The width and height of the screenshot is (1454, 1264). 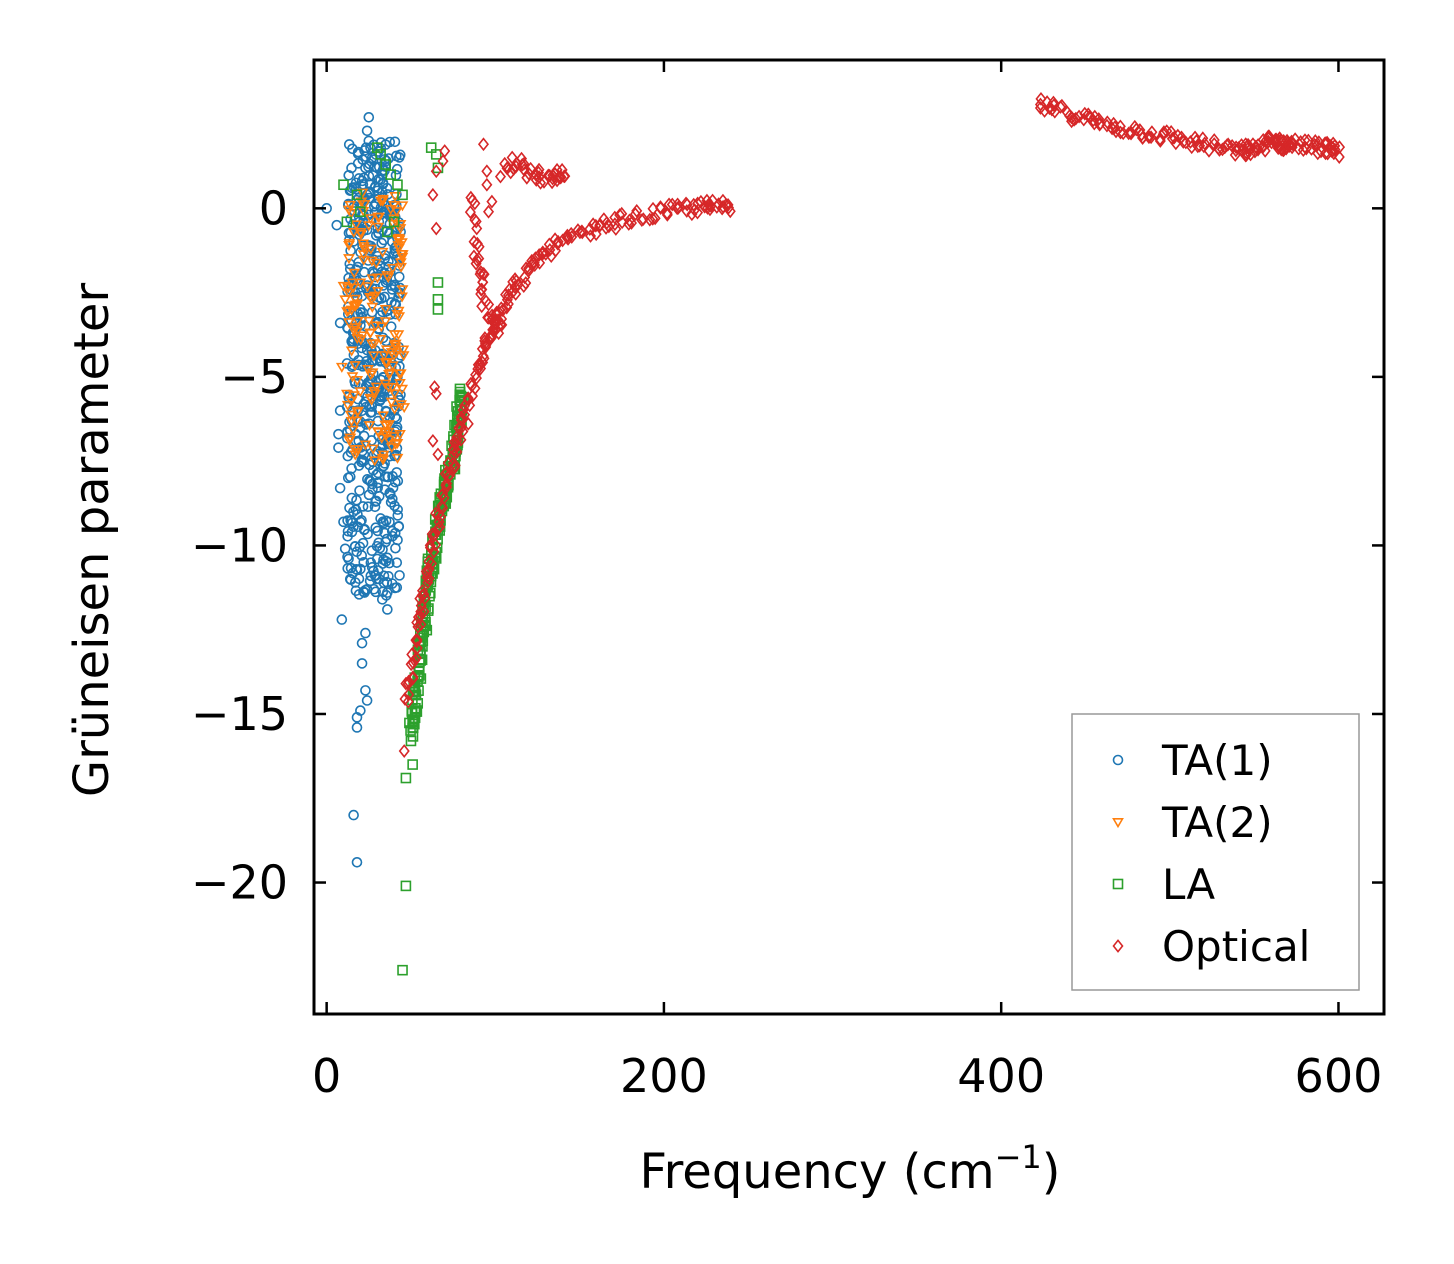 I want to click on legend-label: TA(2), so click(x=1217, y=822).